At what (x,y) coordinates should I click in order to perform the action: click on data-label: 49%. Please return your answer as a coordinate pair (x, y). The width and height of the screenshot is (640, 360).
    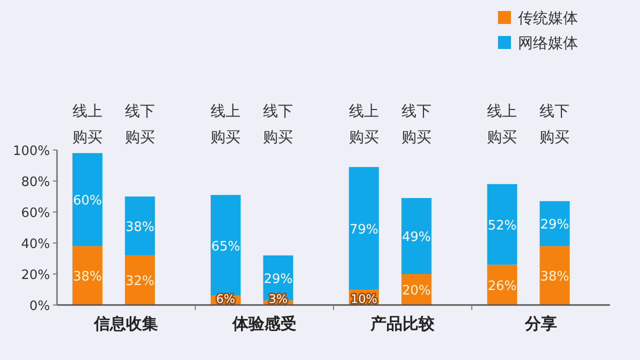
    Looking at the image, I should click on (416, 238).